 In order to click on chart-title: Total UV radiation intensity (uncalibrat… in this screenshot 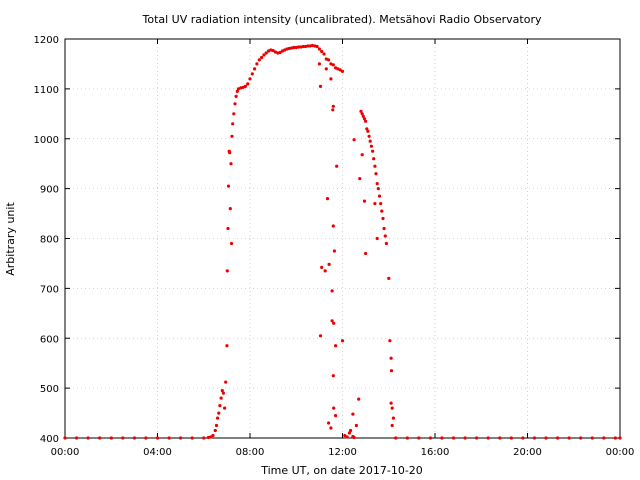, I will do `click(342, 19)`.